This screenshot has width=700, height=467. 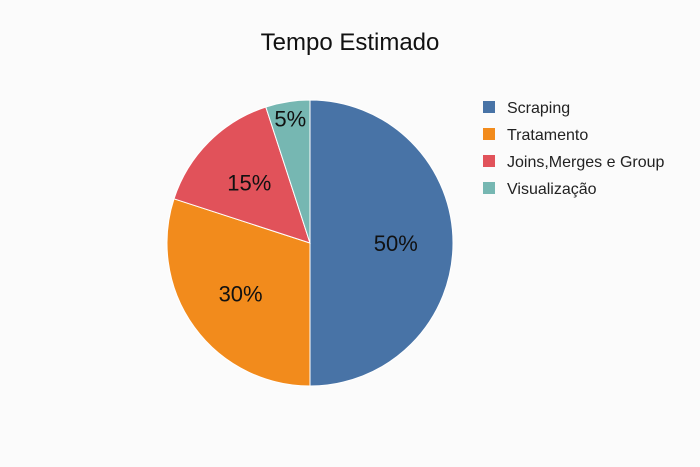 I want to click on slice-value-label: 15%, so click(x=249, y=182).